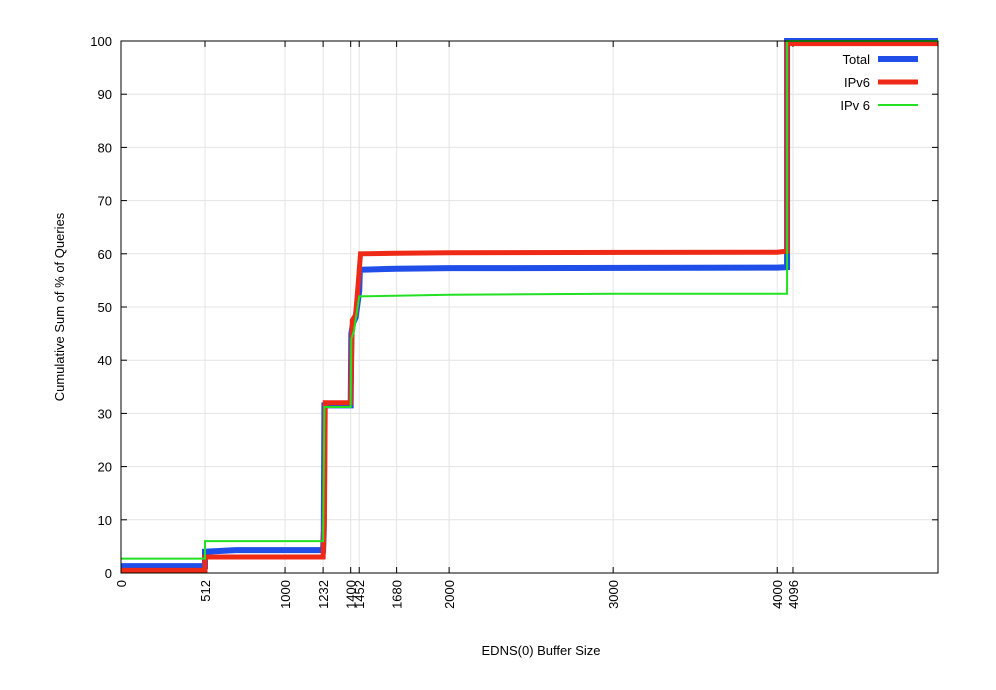 The image size is (996, 690). What do you see at coordinates (777, 594) in the screenshot?
I see `x-tick-label: 4000` at bounding box center [777, 594].